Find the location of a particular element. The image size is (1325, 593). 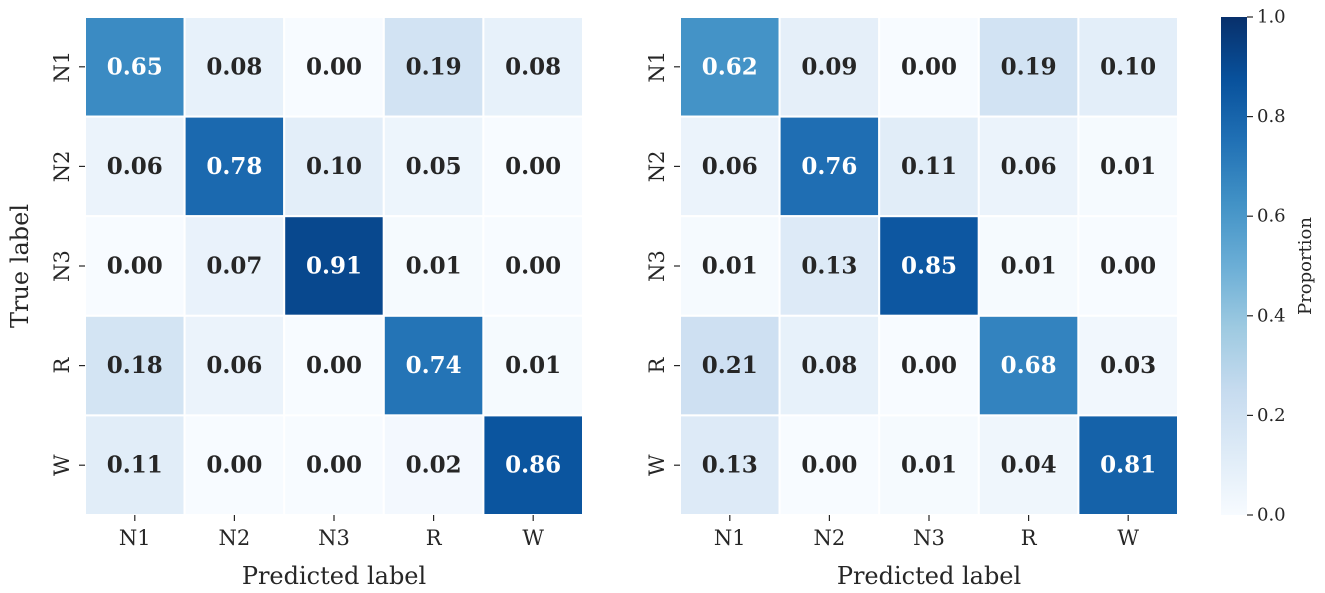

colorbar: 0.0 0.2 0.4 0.6 0.8 1.0 Proportion is located at coordinates (1268, 266).